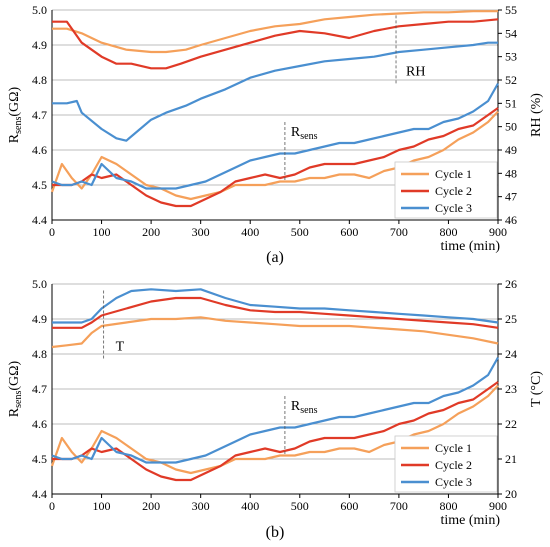 The width and height of the screenshot is (550, 547). Describe the element at coordinates (511, 127) in the screenshot. I see `y2-tick-label: 50` at that location.